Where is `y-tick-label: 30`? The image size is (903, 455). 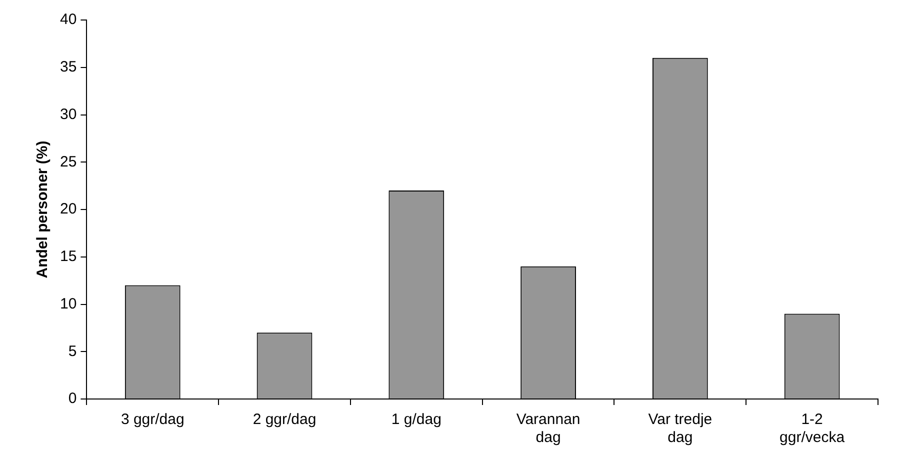
y-tick-label: 30 is located at coordinates (68, 114).